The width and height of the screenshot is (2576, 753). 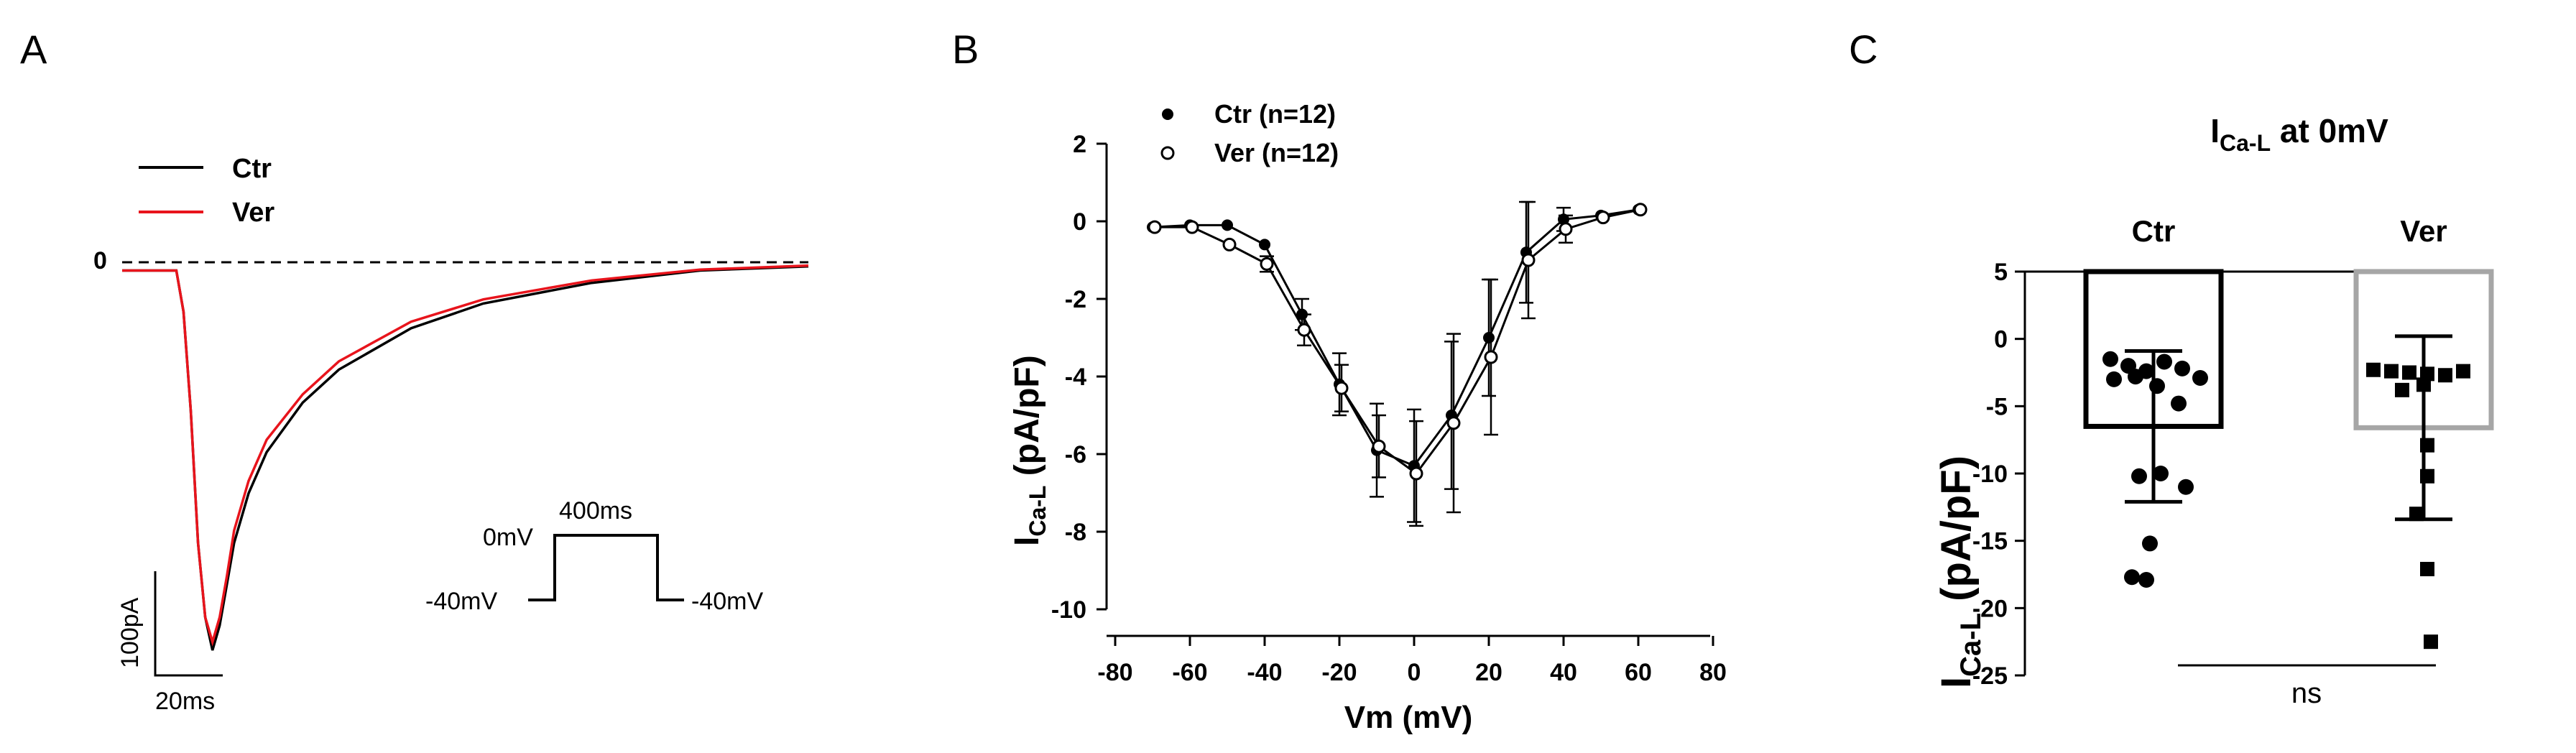 I want to click on bar-y-tick-label-0: 5, so click(x=2001, y=272).